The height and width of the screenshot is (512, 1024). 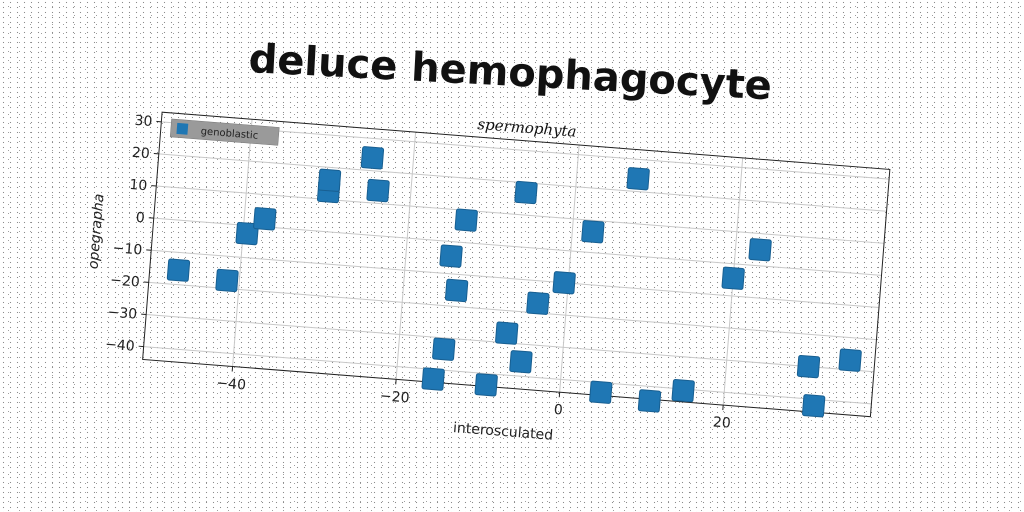 I want to click on y-tick-label: −30, so click(x=122, y=313).